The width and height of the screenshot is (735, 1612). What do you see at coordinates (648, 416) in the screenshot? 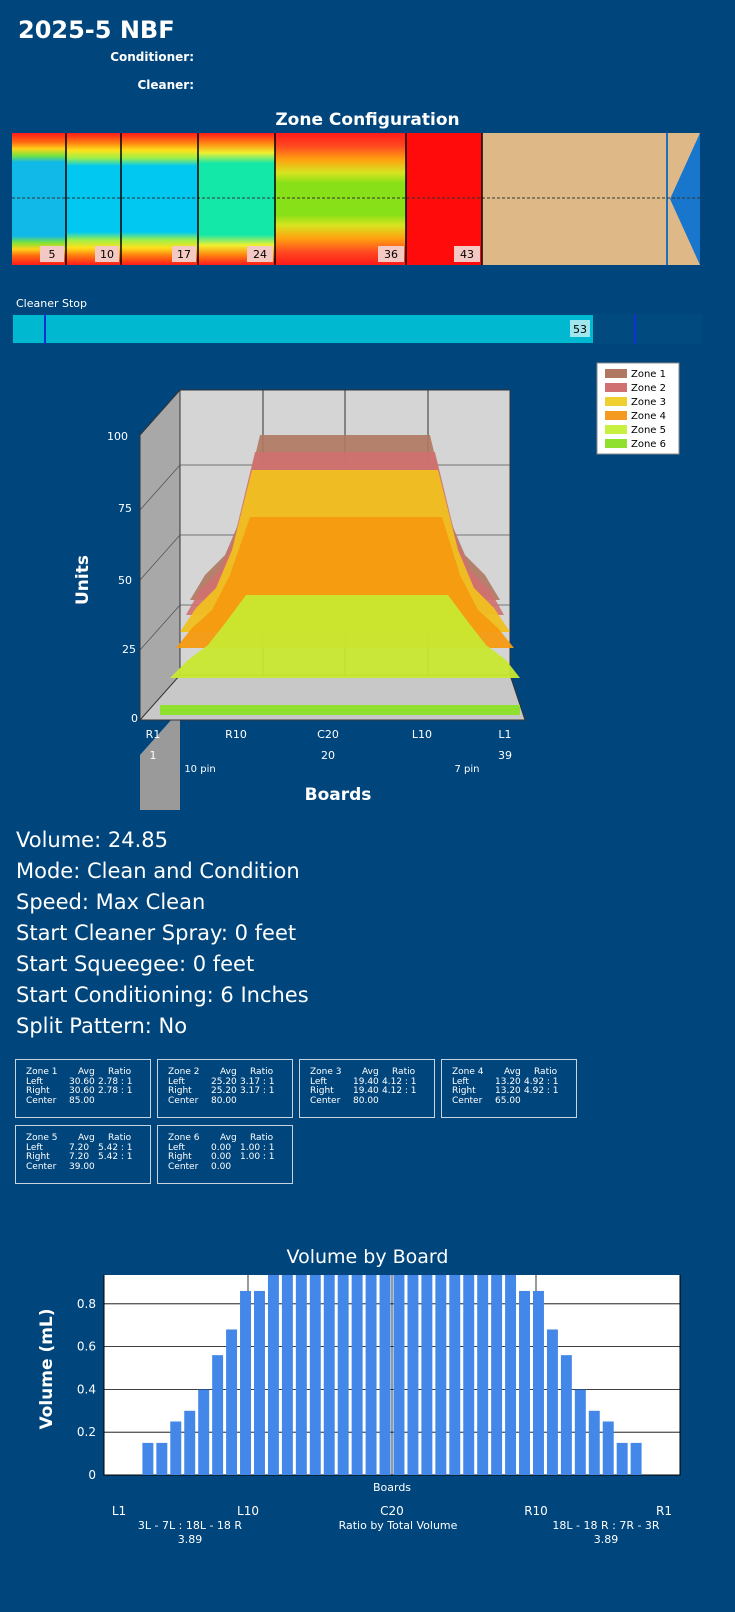
I see `legend-item: Zone 4` at bounding box center [648, 416].